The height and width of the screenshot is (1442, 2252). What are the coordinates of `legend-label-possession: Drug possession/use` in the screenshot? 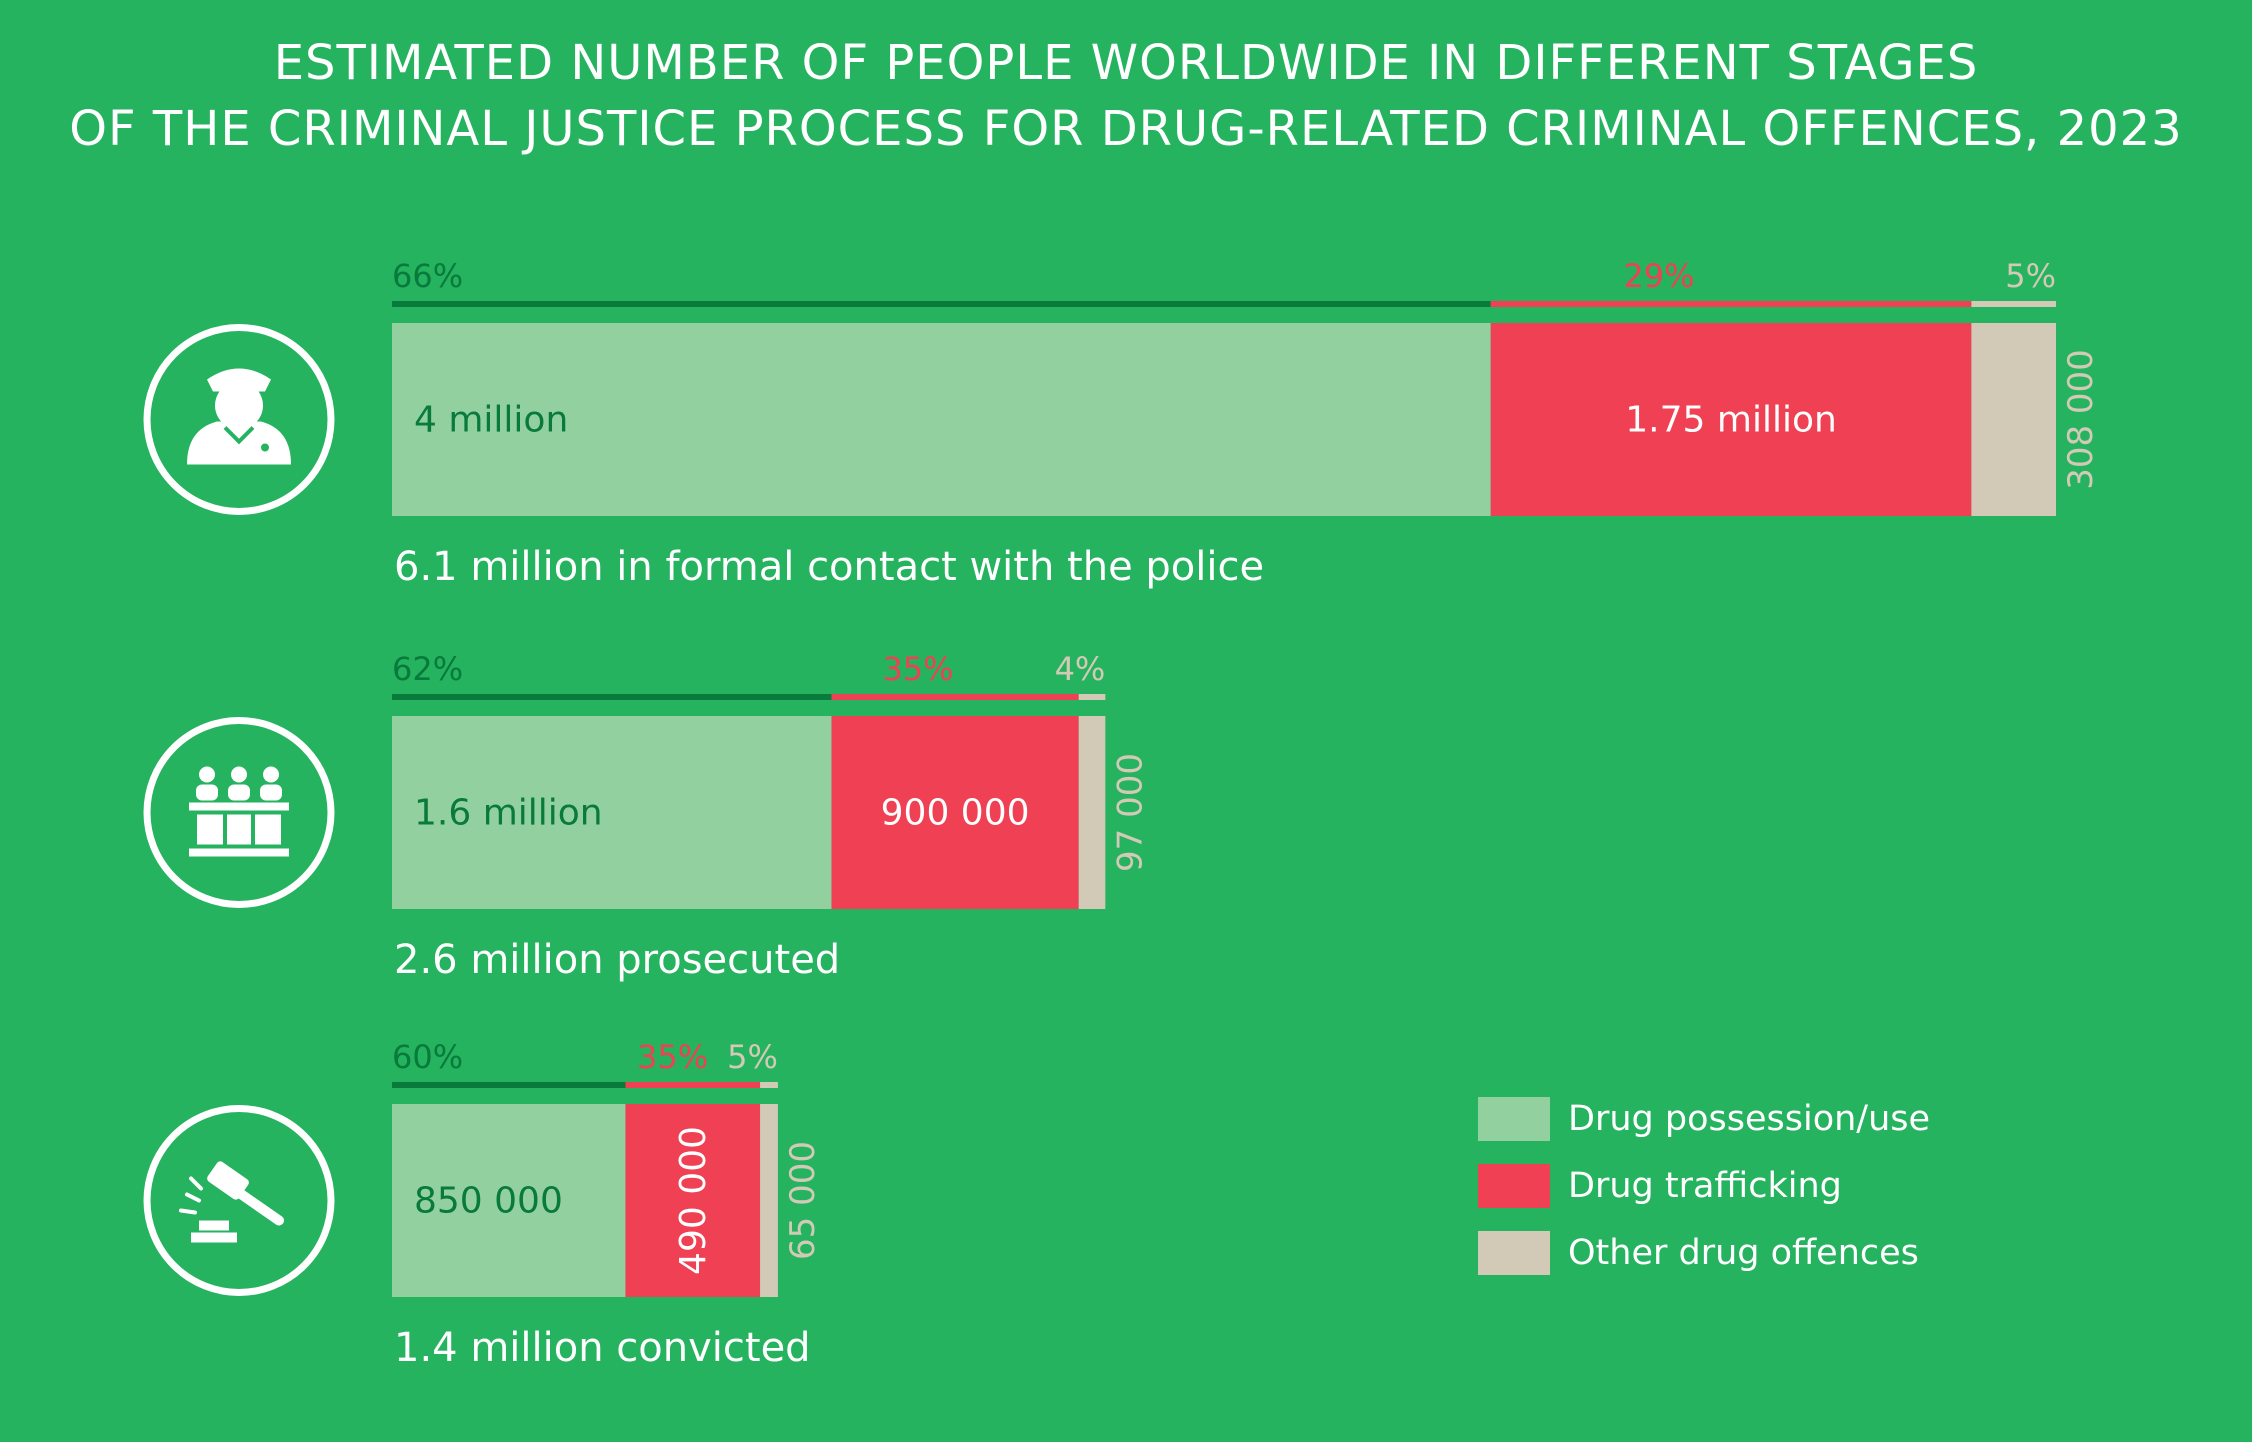 It's located at (1749, 1118).